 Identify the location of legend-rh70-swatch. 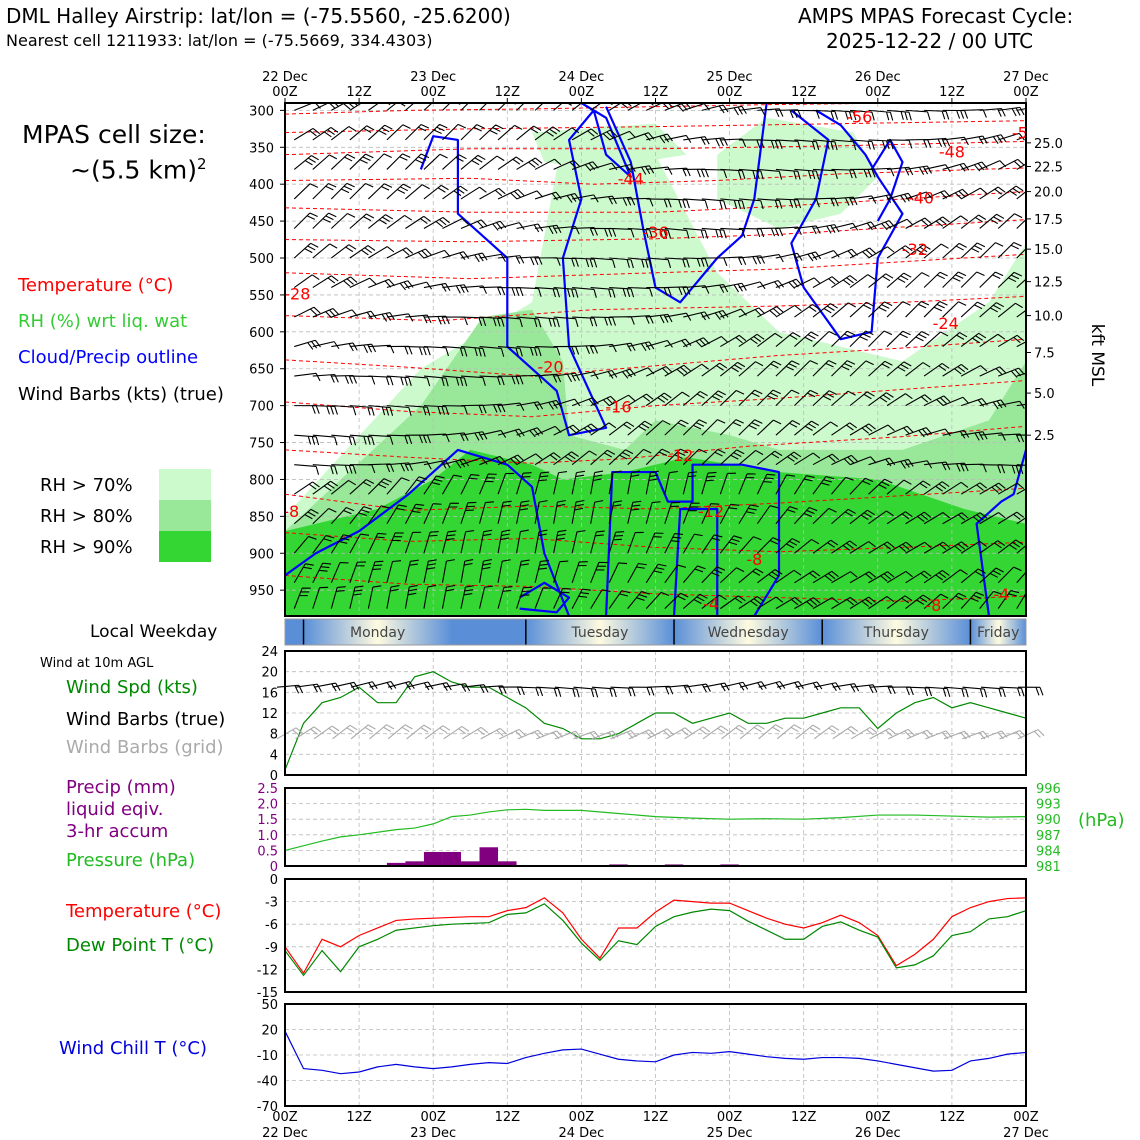
(185, 484).